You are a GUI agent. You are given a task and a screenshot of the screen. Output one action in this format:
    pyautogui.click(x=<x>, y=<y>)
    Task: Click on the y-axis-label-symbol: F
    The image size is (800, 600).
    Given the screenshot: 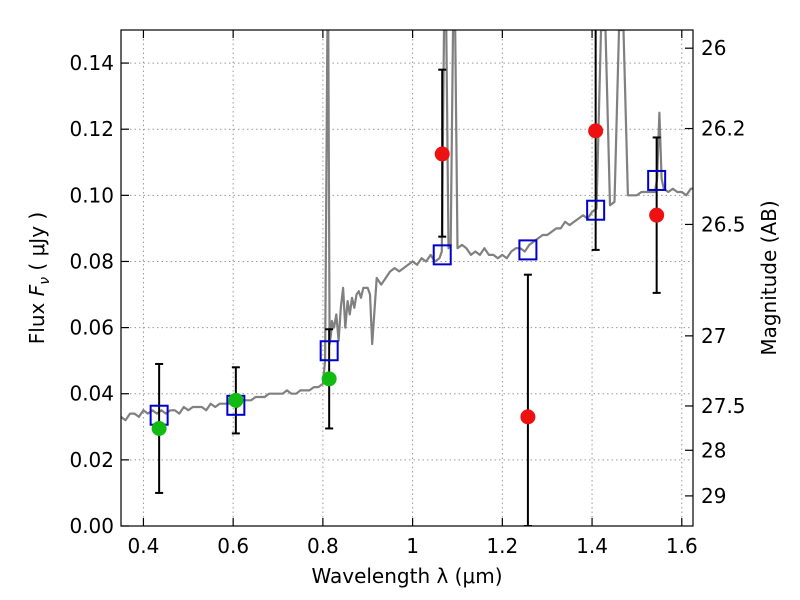 What is the action you would take?
    pyautogui.click(x=37, y=290)
    